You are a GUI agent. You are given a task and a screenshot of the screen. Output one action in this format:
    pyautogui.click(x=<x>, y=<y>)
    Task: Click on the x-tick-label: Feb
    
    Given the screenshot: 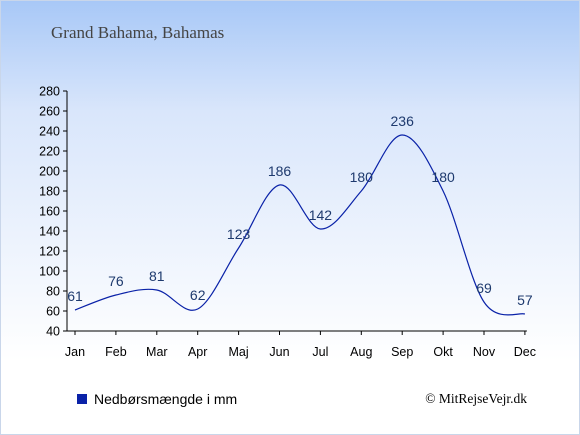 What is the action you would take?
    pyautogui.click(x=116, y=352)
    